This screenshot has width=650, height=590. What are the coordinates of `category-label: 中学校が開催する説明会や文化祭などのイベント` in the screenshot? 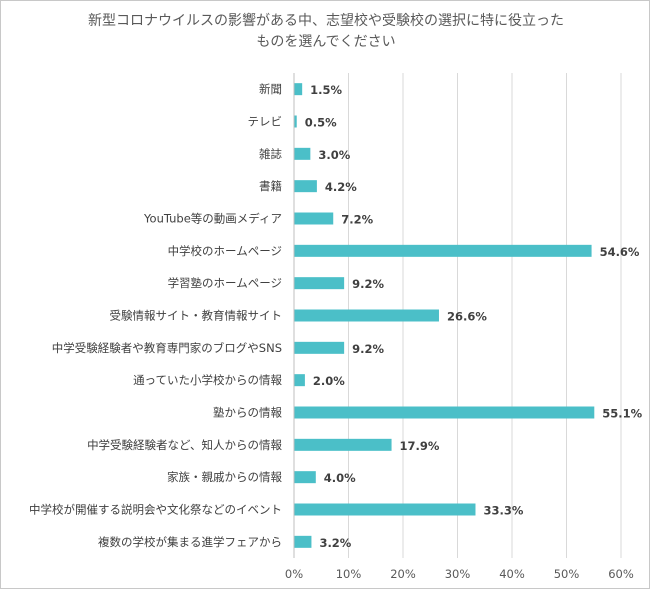 It's located at (155, 510).